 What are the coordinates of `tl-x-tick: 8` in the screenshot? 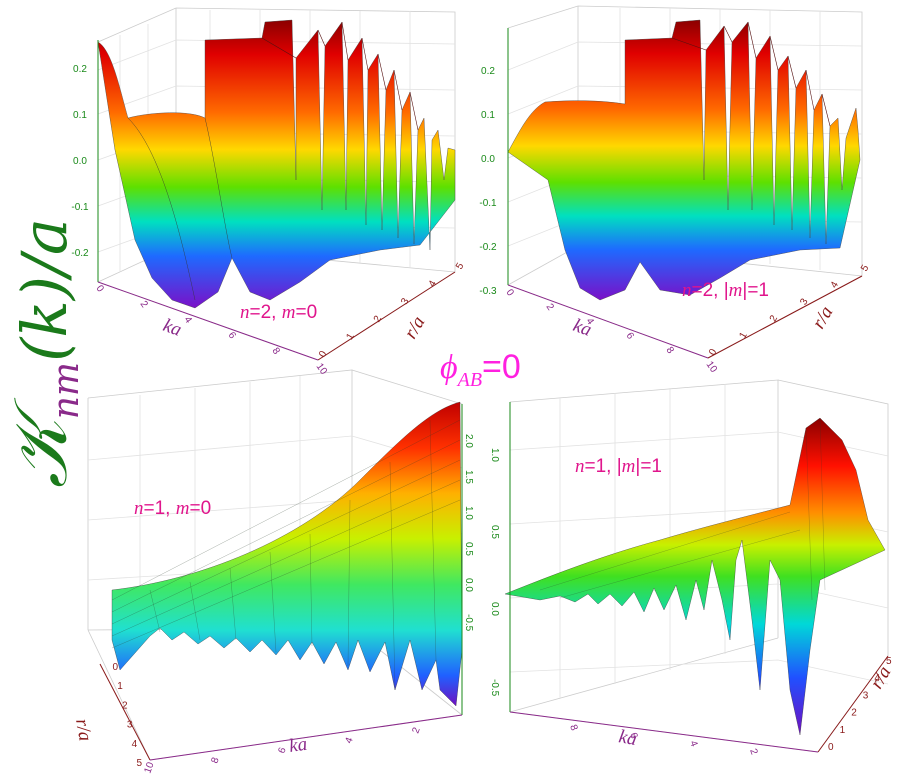 It's located at (276, 351).